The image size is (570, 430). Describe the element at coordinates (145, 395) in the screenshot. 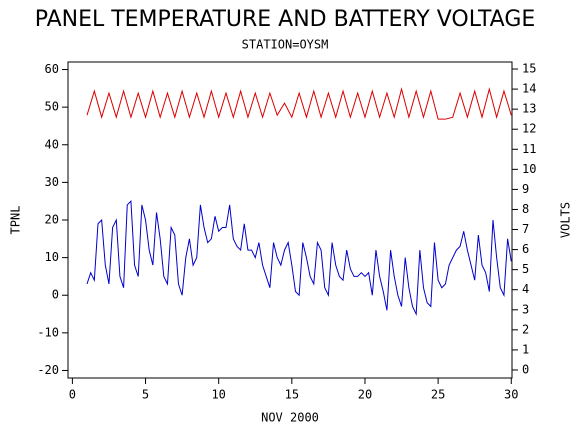

I see `x-tick-label: 5` at that location.